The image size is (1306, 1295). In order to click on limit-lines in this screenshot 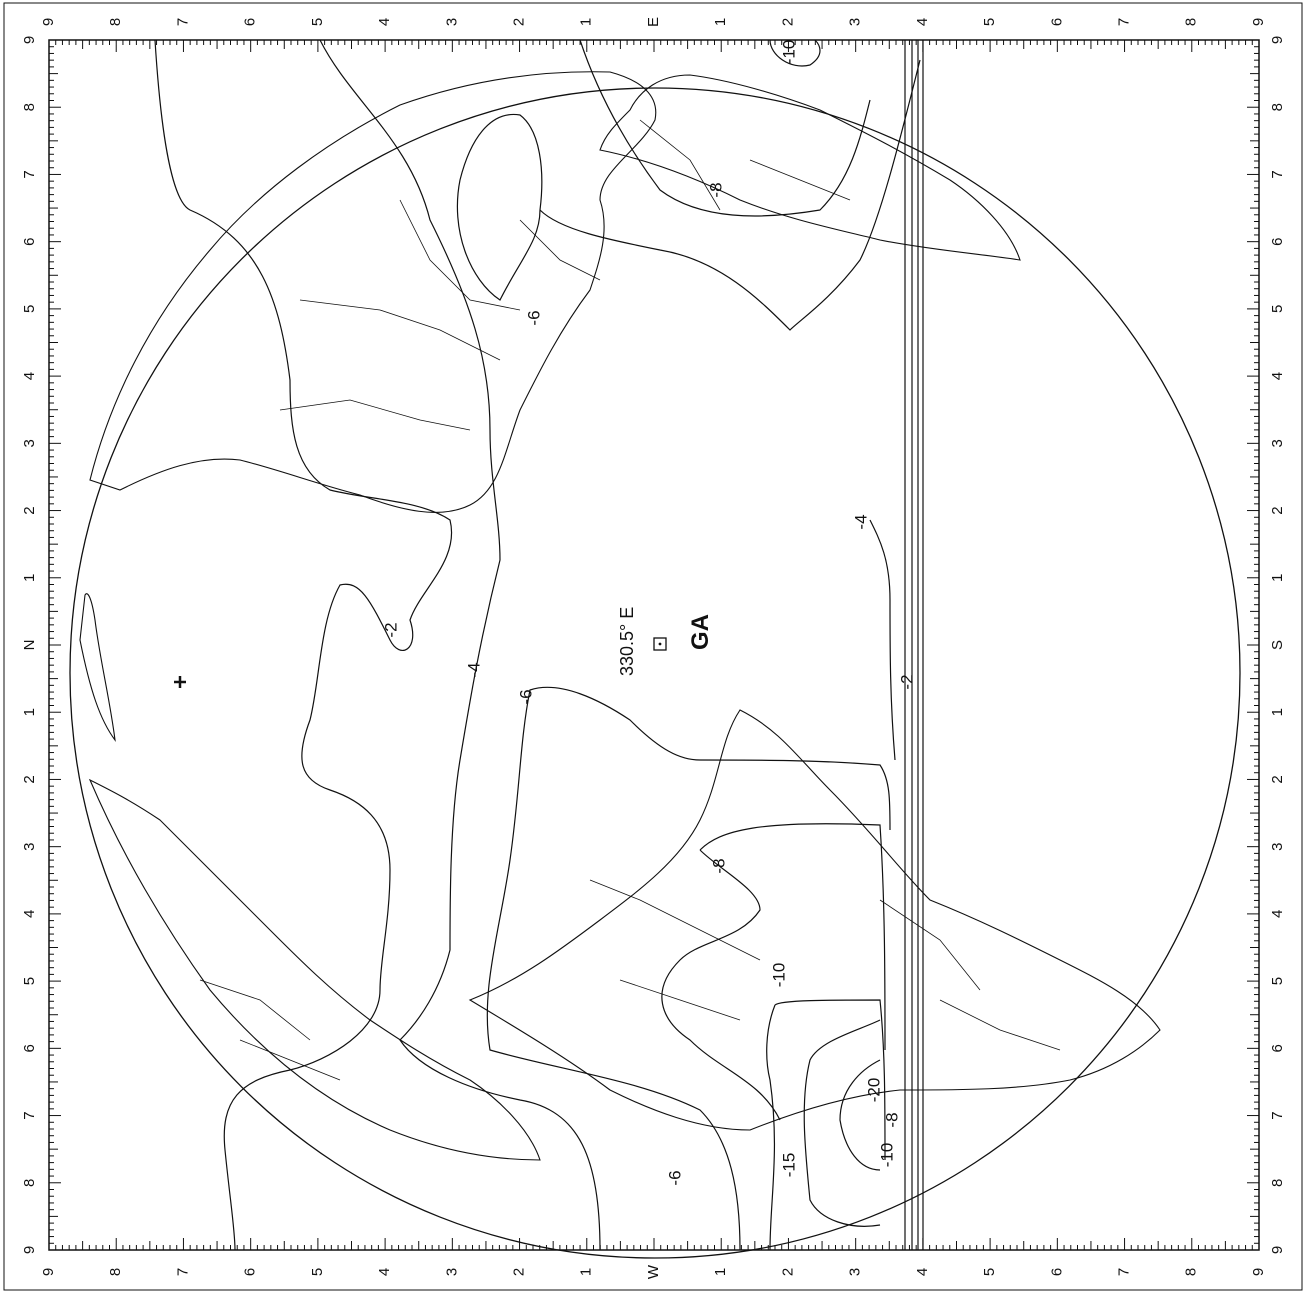, I will do `click(914, 645)`.